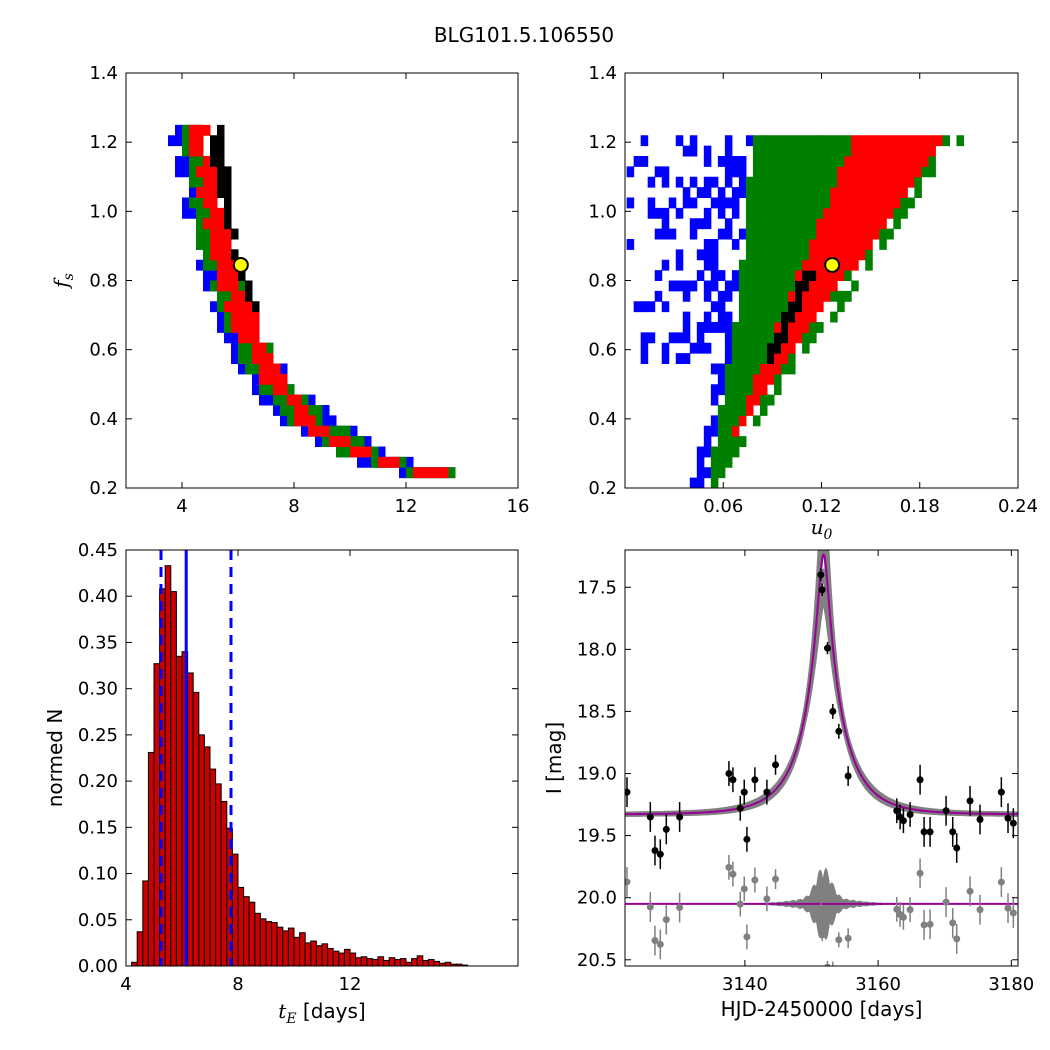 This screenshot has height=1050, width=1050. What do you see at coordinates (597, 774) in the screenshot?
I see `y-tick-label: 19.0` at bounding box center [597, 774].